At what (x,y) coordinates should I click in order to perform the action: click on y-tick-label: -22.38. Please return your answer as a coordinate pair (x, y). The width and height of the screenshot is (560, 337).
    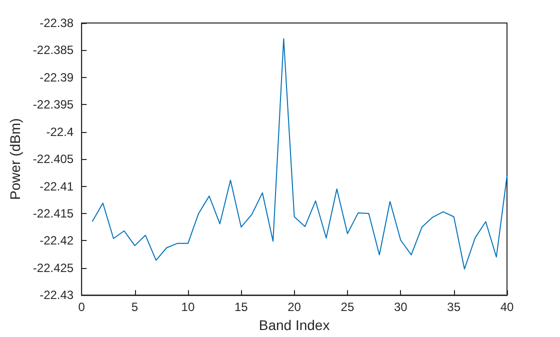
    Looking at the image, I should click on (57, 23).